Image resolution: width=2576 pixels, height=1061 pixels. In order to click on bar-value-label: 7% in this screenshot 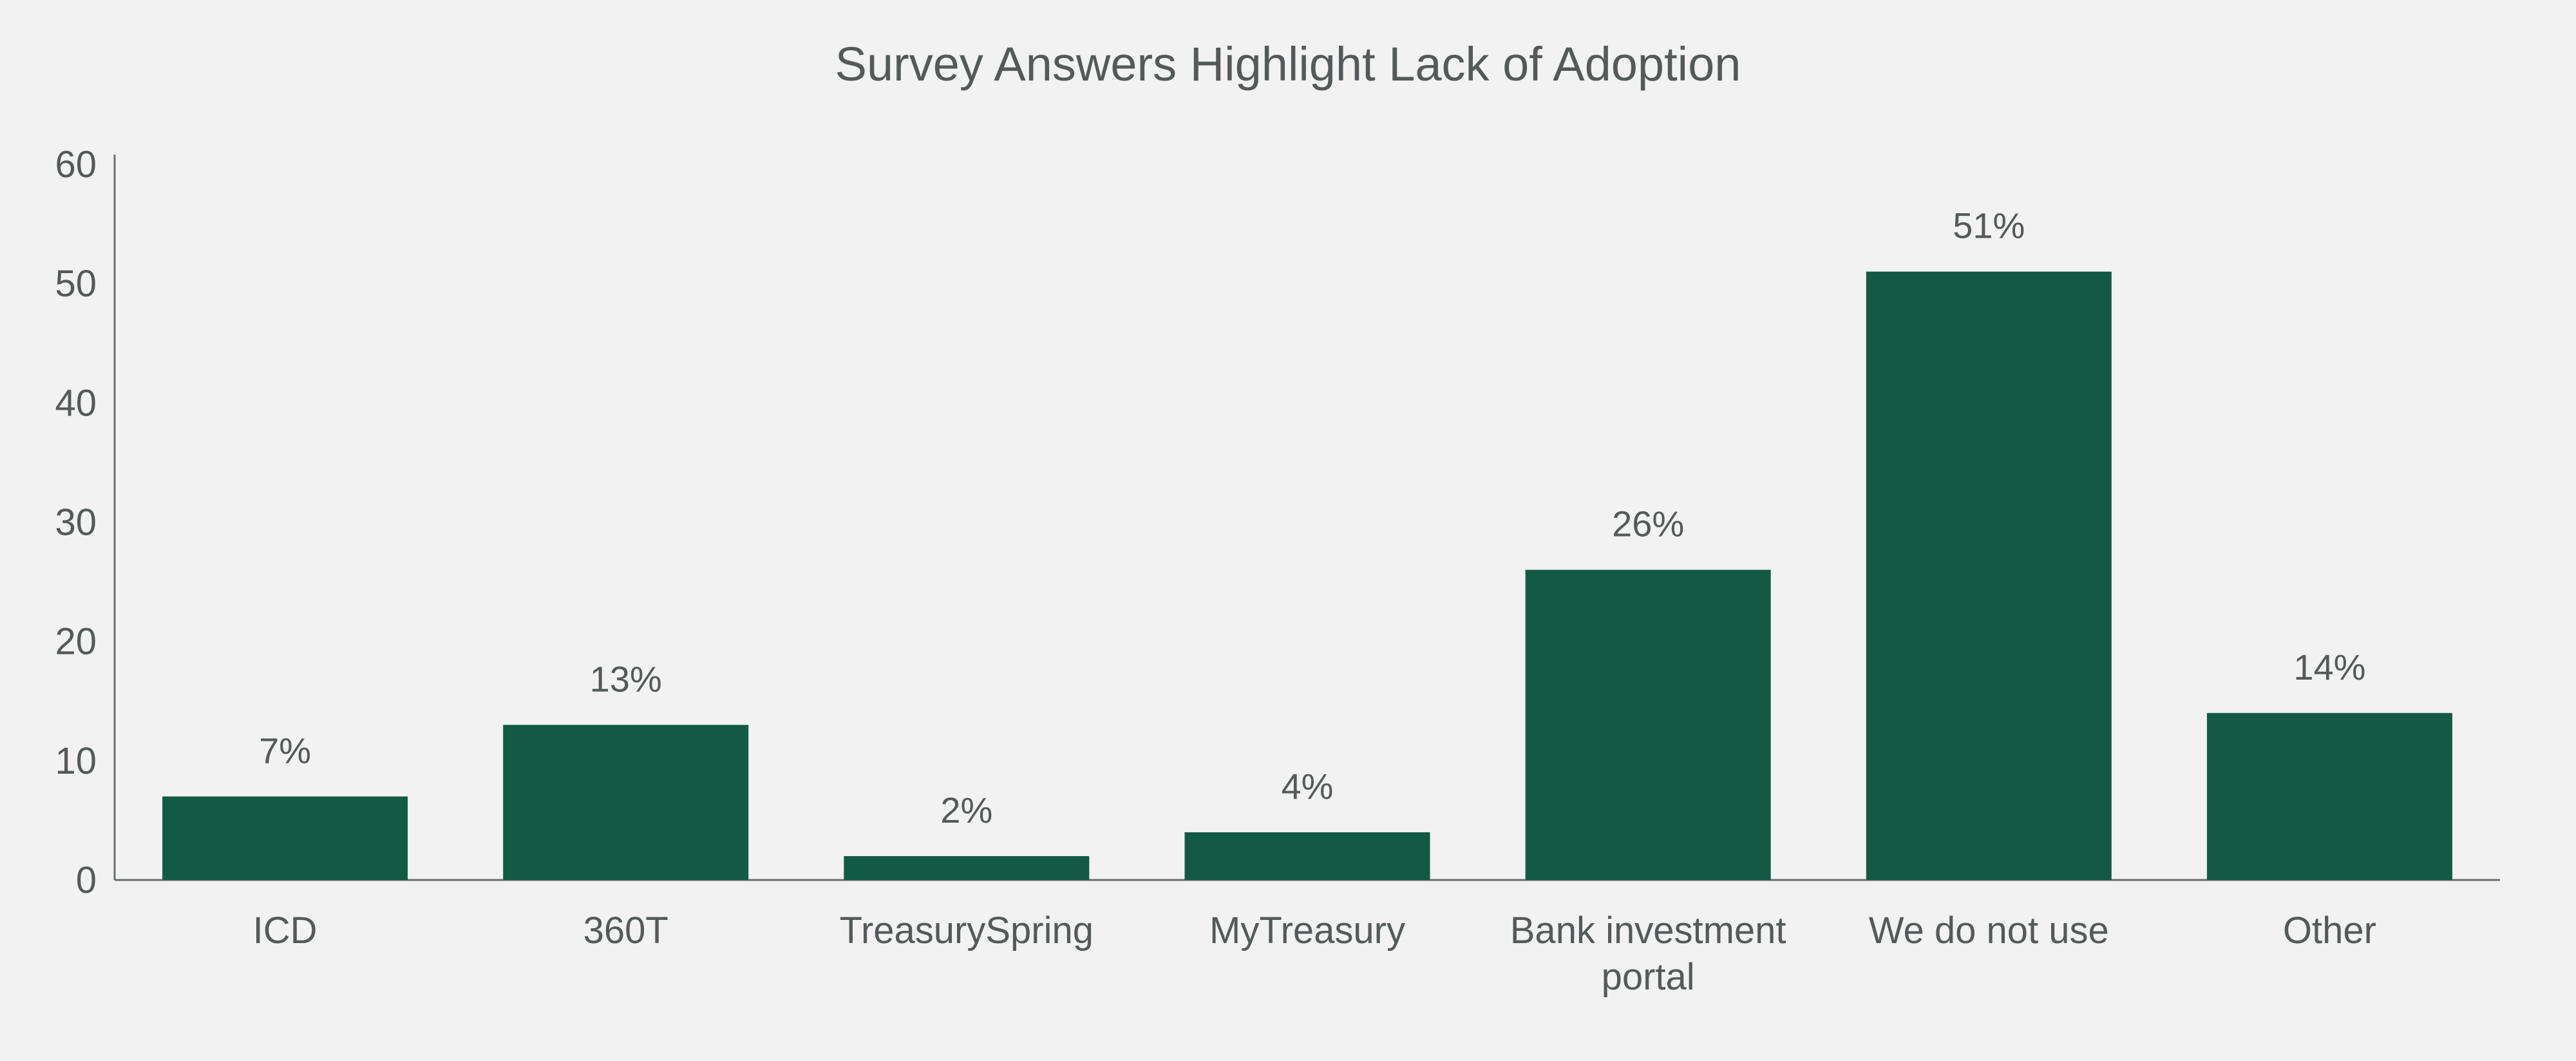, I will do `click(285, 750)`.